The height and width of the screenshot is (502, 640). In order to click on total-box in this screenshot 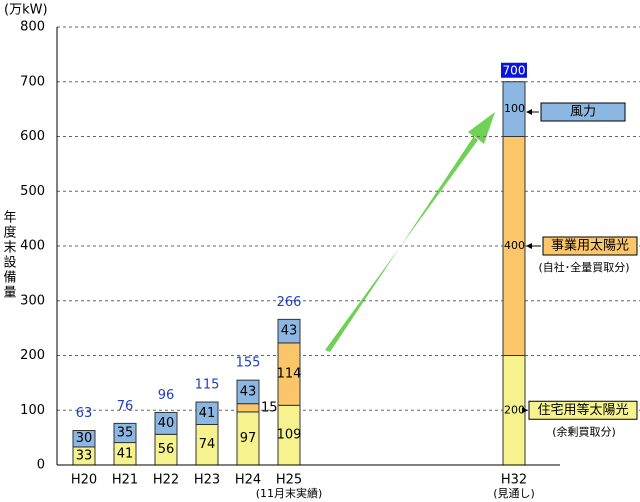, I will do `click(514, 70)`.